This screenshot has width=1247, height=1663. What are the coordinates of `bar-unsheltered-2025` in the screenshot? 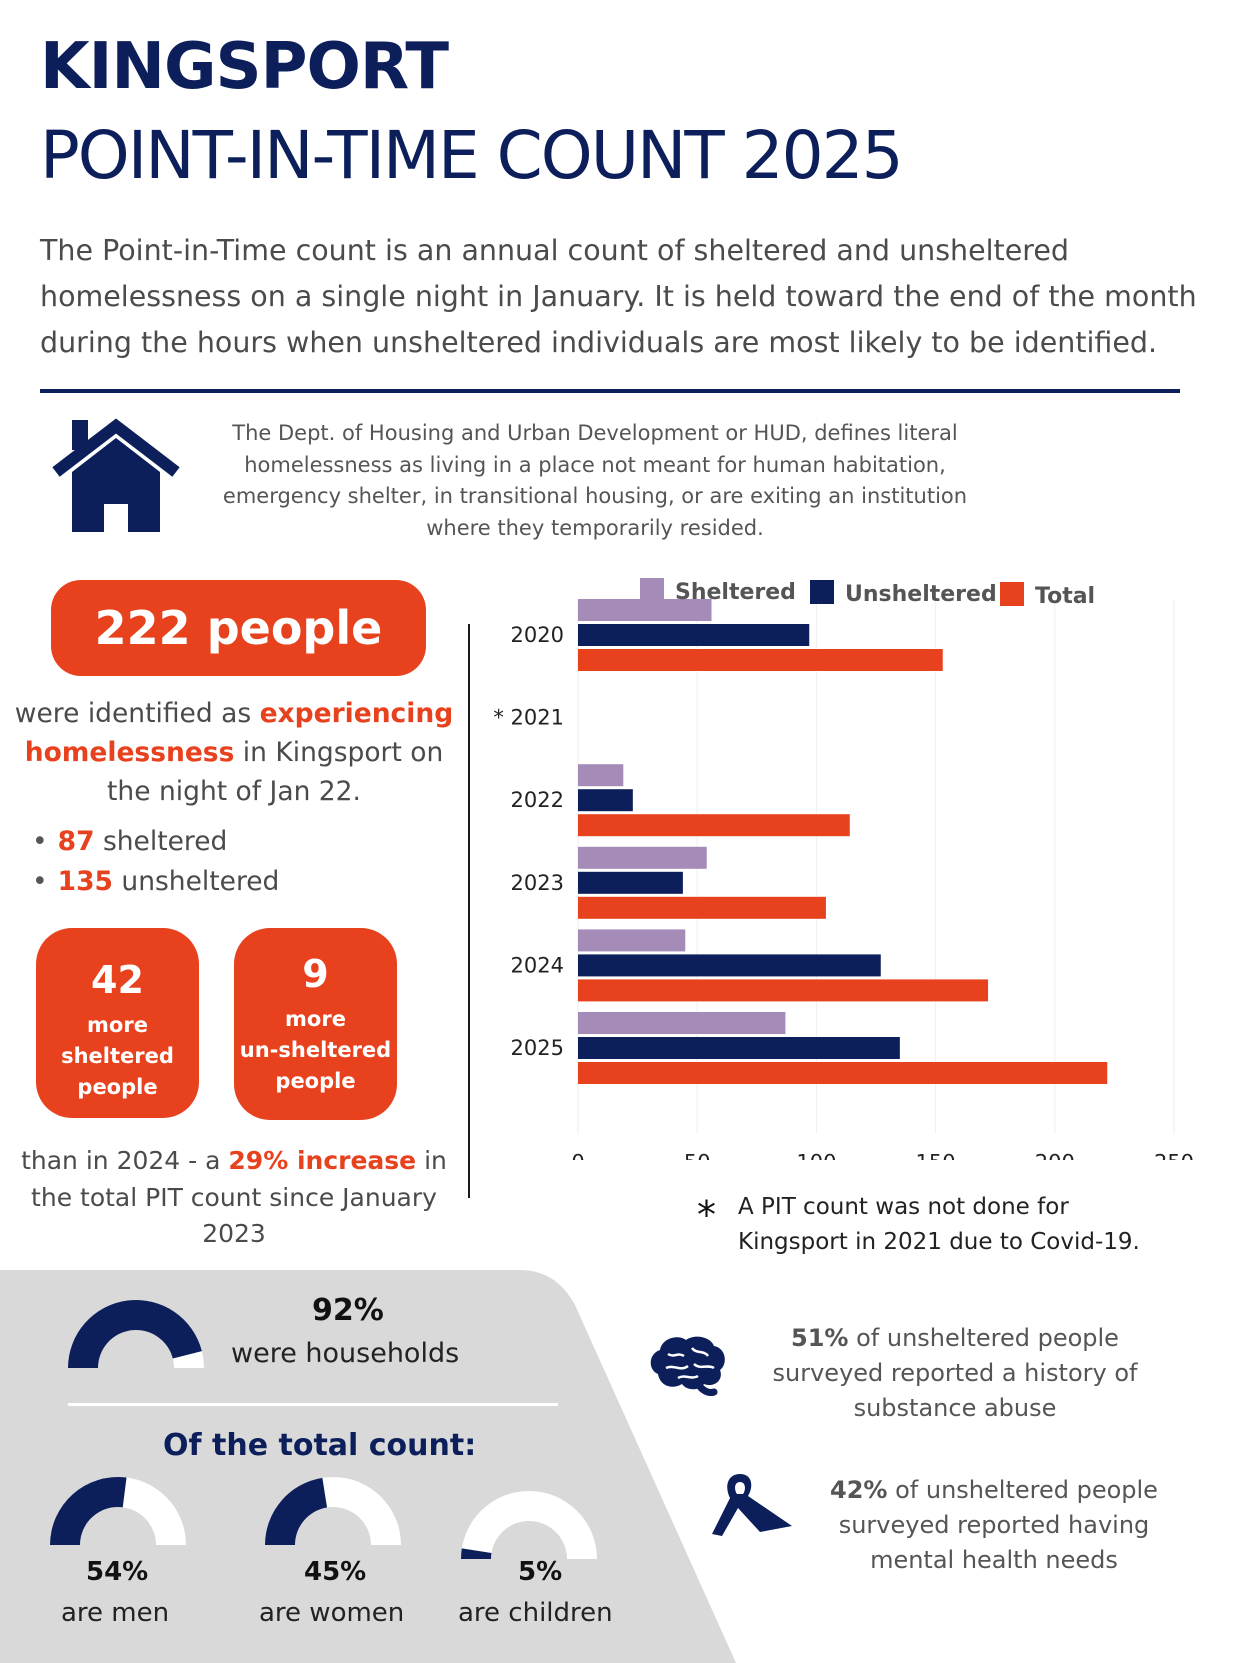 It's located at (739, 1048).